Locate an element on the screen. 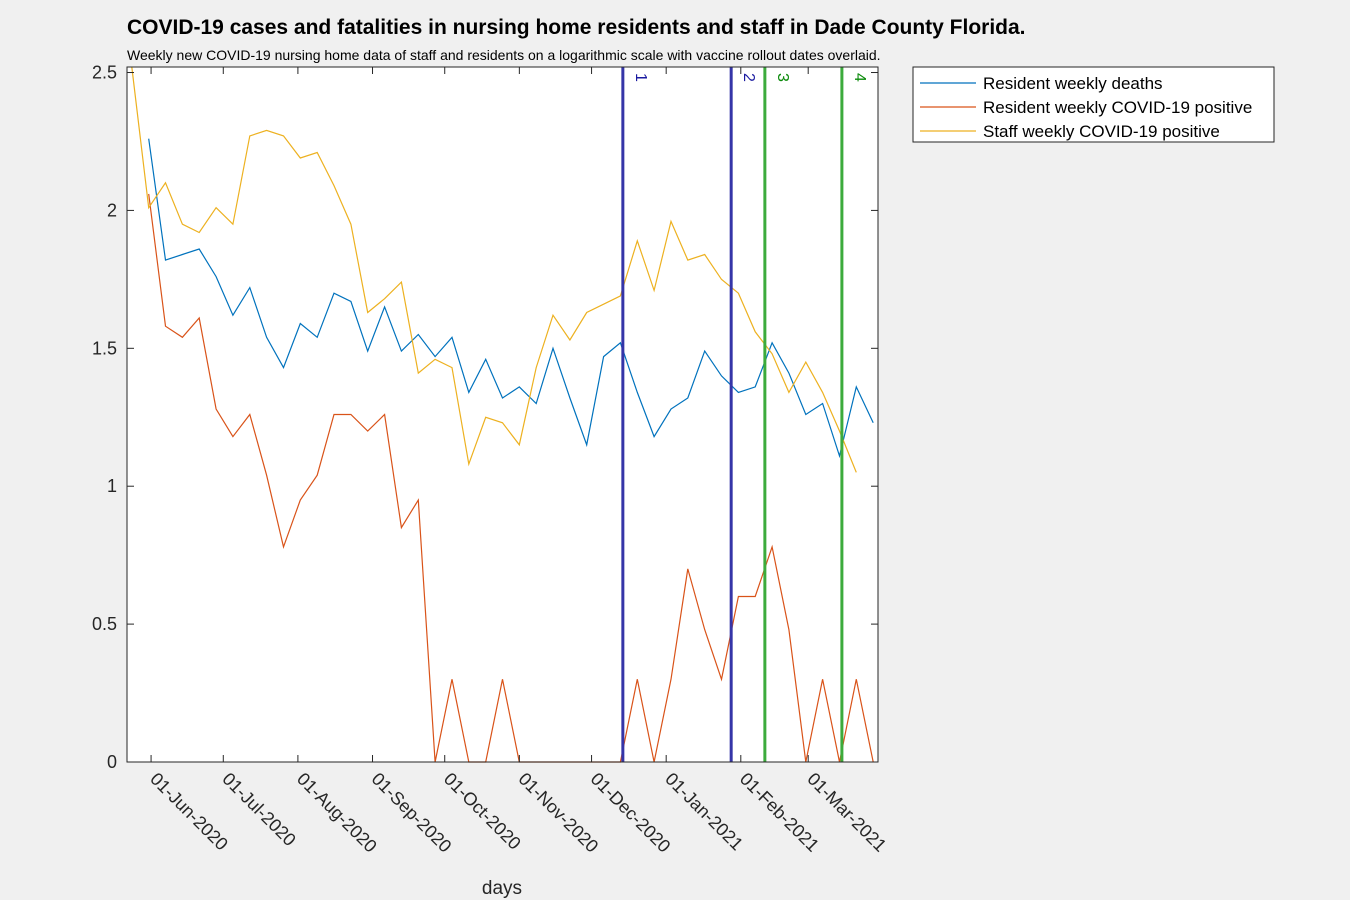 Image resolution: width=1350 pixels, height=900 pixels. legend-entry: Resident weekly COVID-19 positive is located at coordinates (1117, 107).